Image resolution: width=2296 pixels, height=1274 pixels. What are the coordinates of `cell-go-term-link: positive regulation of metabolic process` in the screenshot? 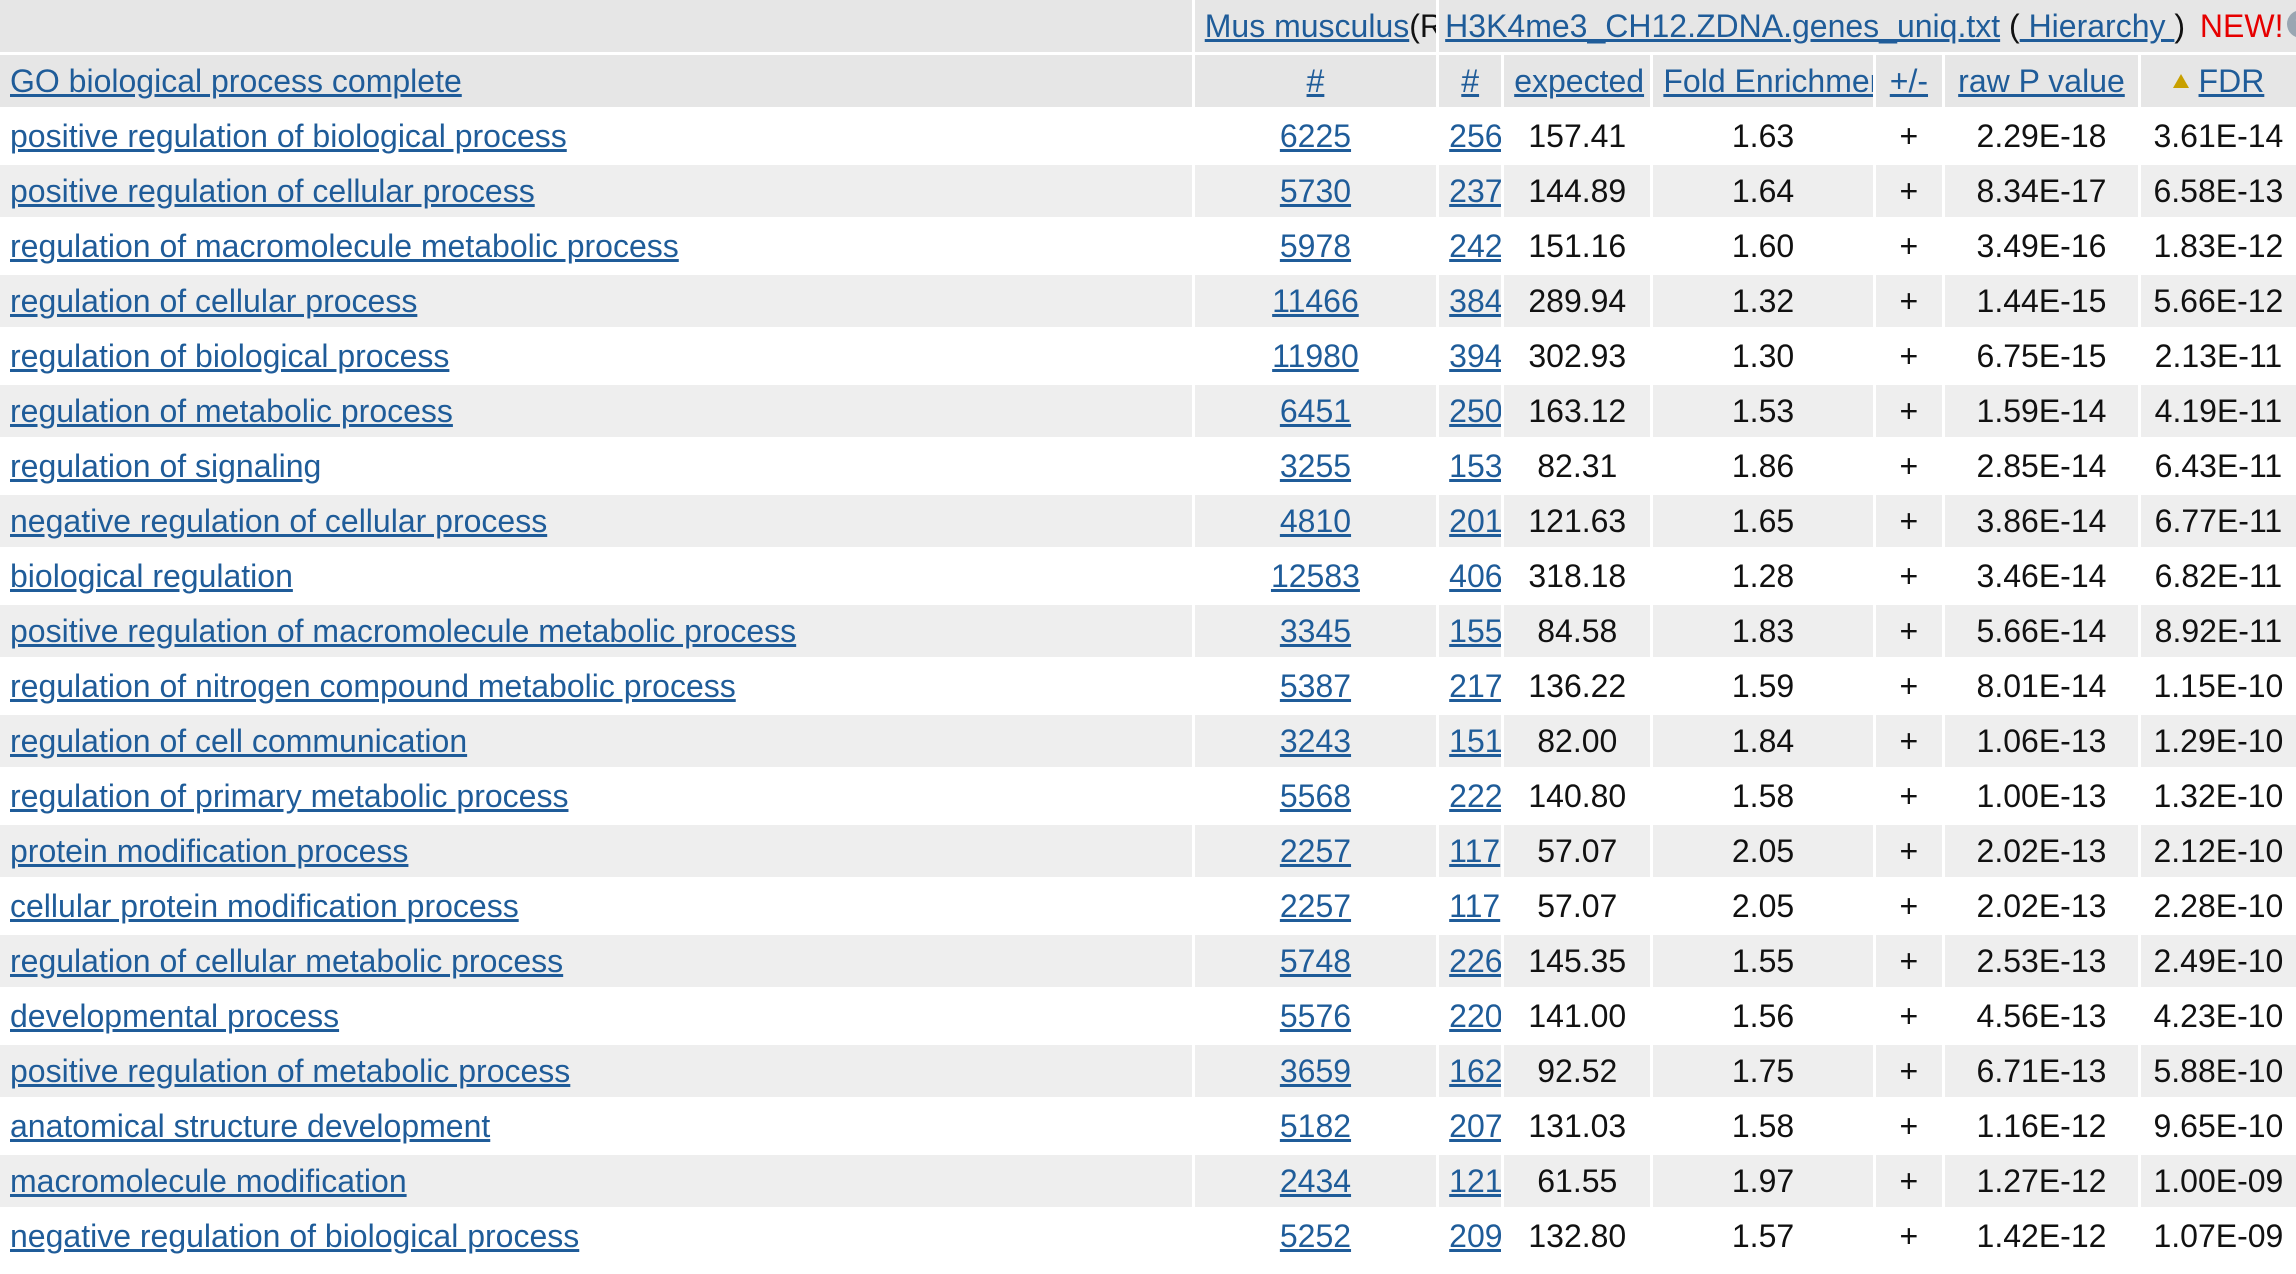 It's located at (596, 1071).